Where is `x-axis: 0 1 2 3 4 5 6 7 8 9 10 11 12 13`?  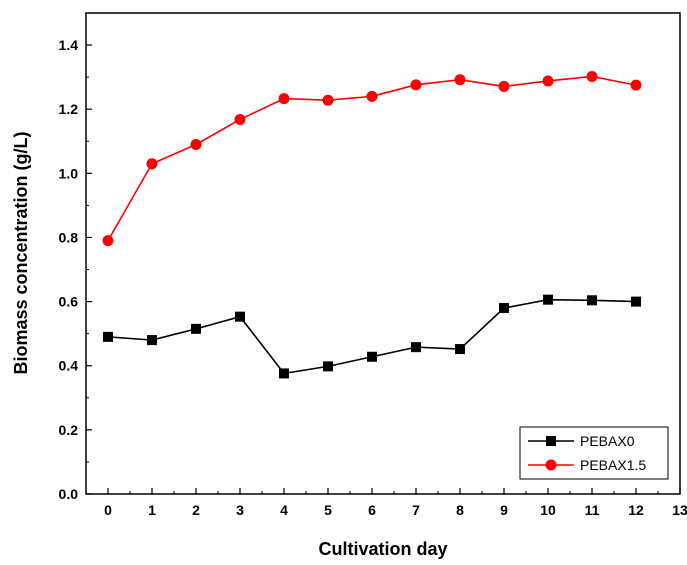 x-axis: 0 1 2 3 4 5 6 7 8 9 10 11 12 13 is located at coordinates (395, 503).